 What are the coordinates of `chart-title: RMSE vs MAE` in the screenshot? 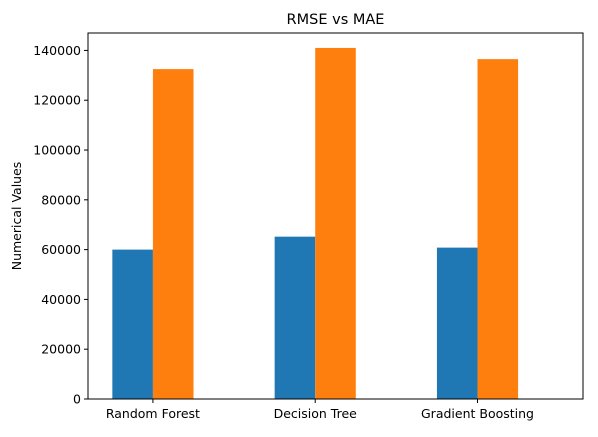 It's located at (336, 20).